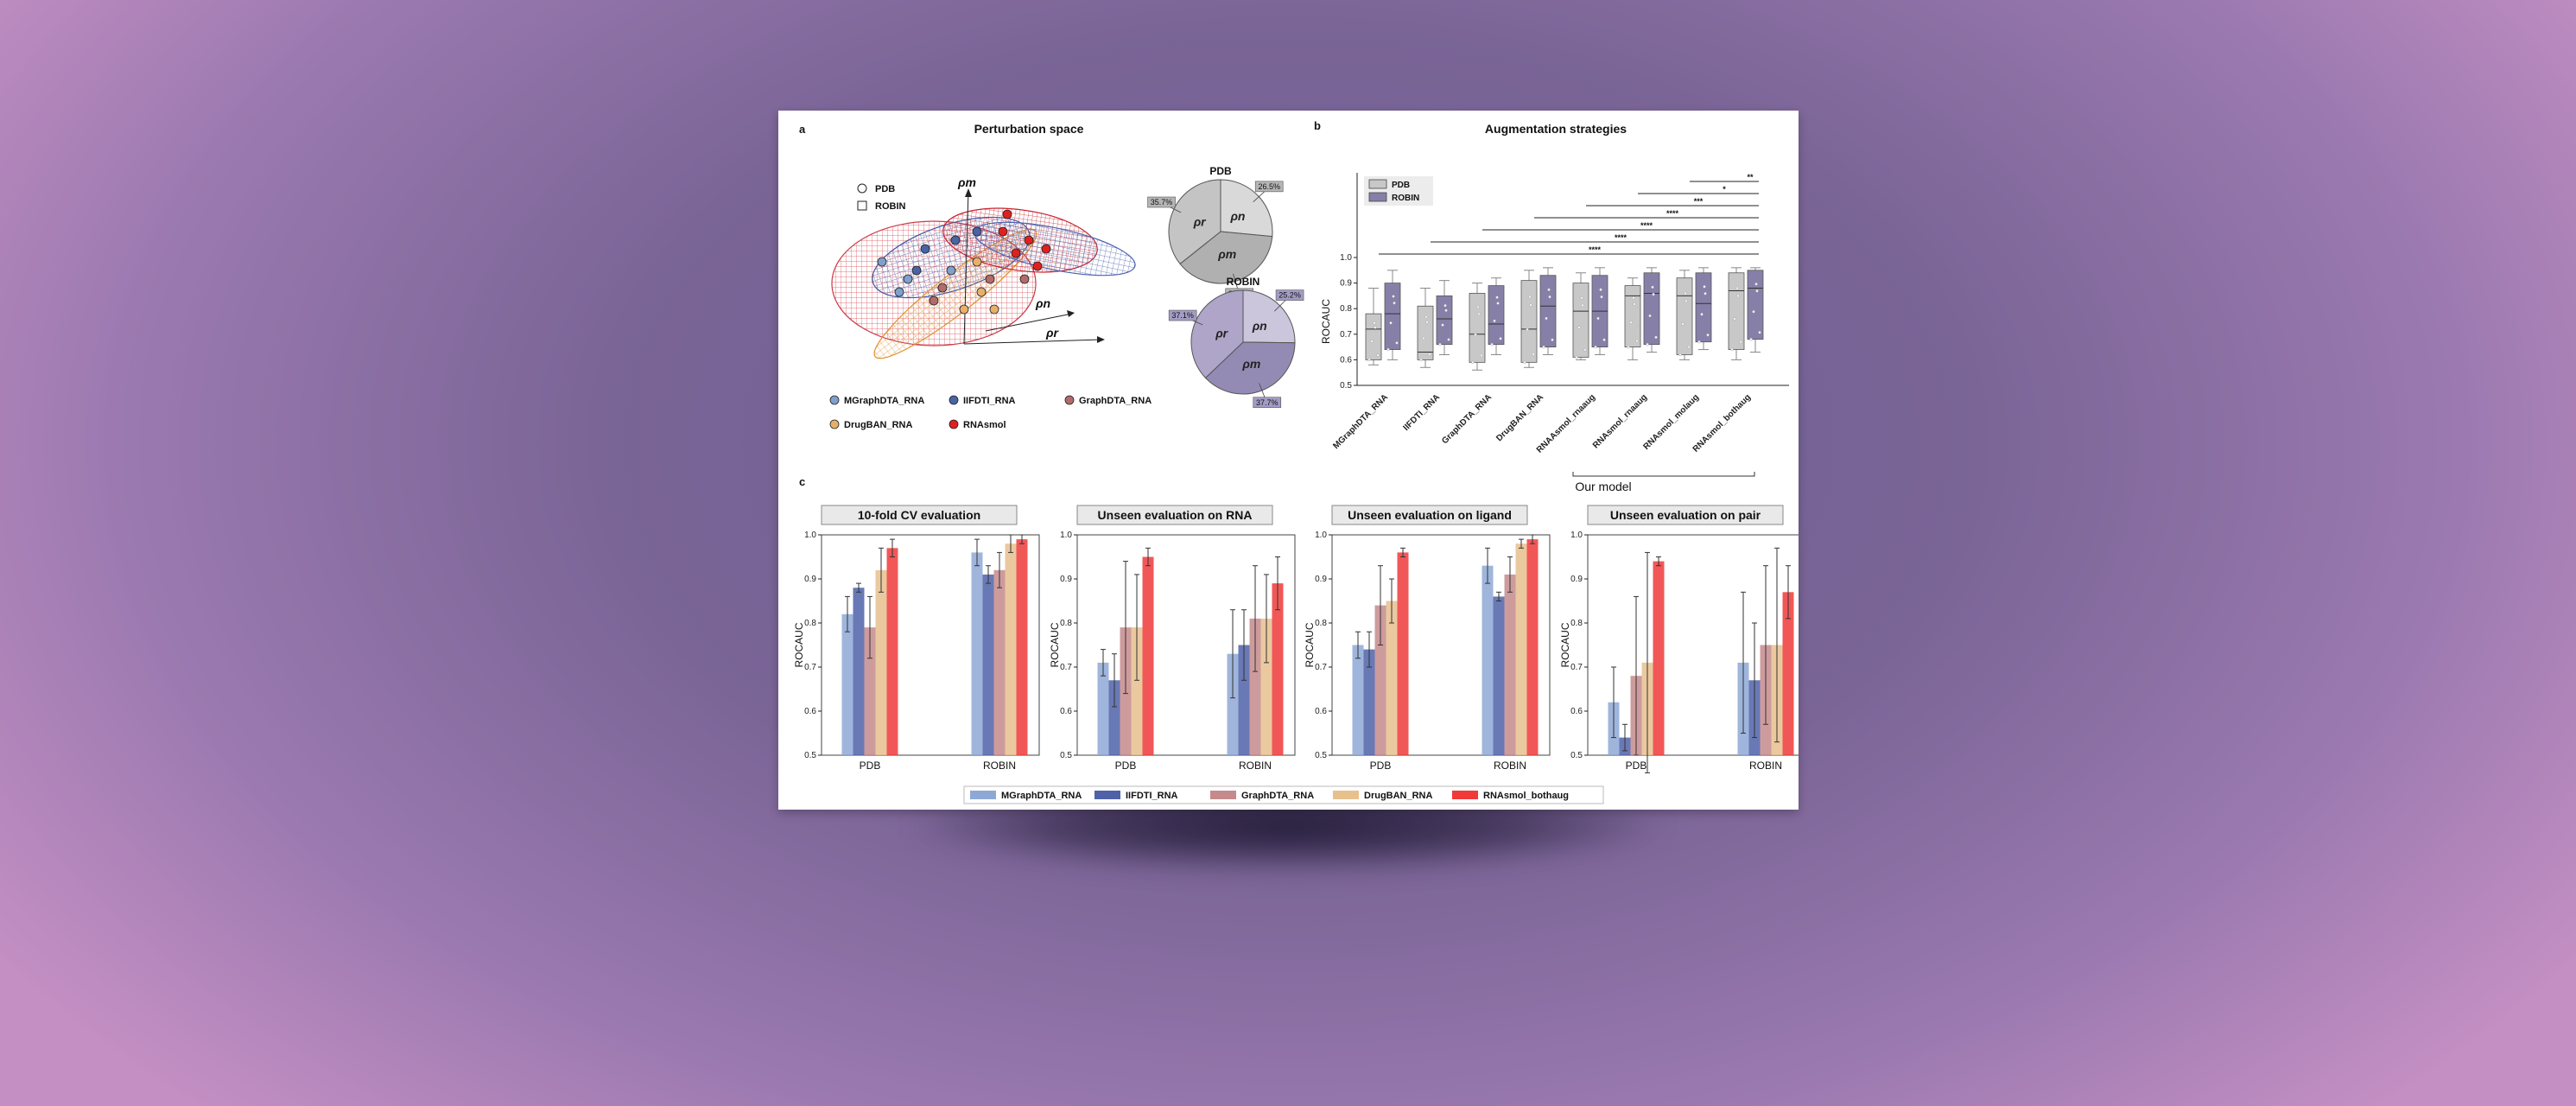 The height and width of the screenshot is (1106, 2576). What do you see at coordinates (1051, 276) in the screenshot?
I see `panel-a: a Perturbation space PDB ROBIN` at bounding box center [1051, 276].